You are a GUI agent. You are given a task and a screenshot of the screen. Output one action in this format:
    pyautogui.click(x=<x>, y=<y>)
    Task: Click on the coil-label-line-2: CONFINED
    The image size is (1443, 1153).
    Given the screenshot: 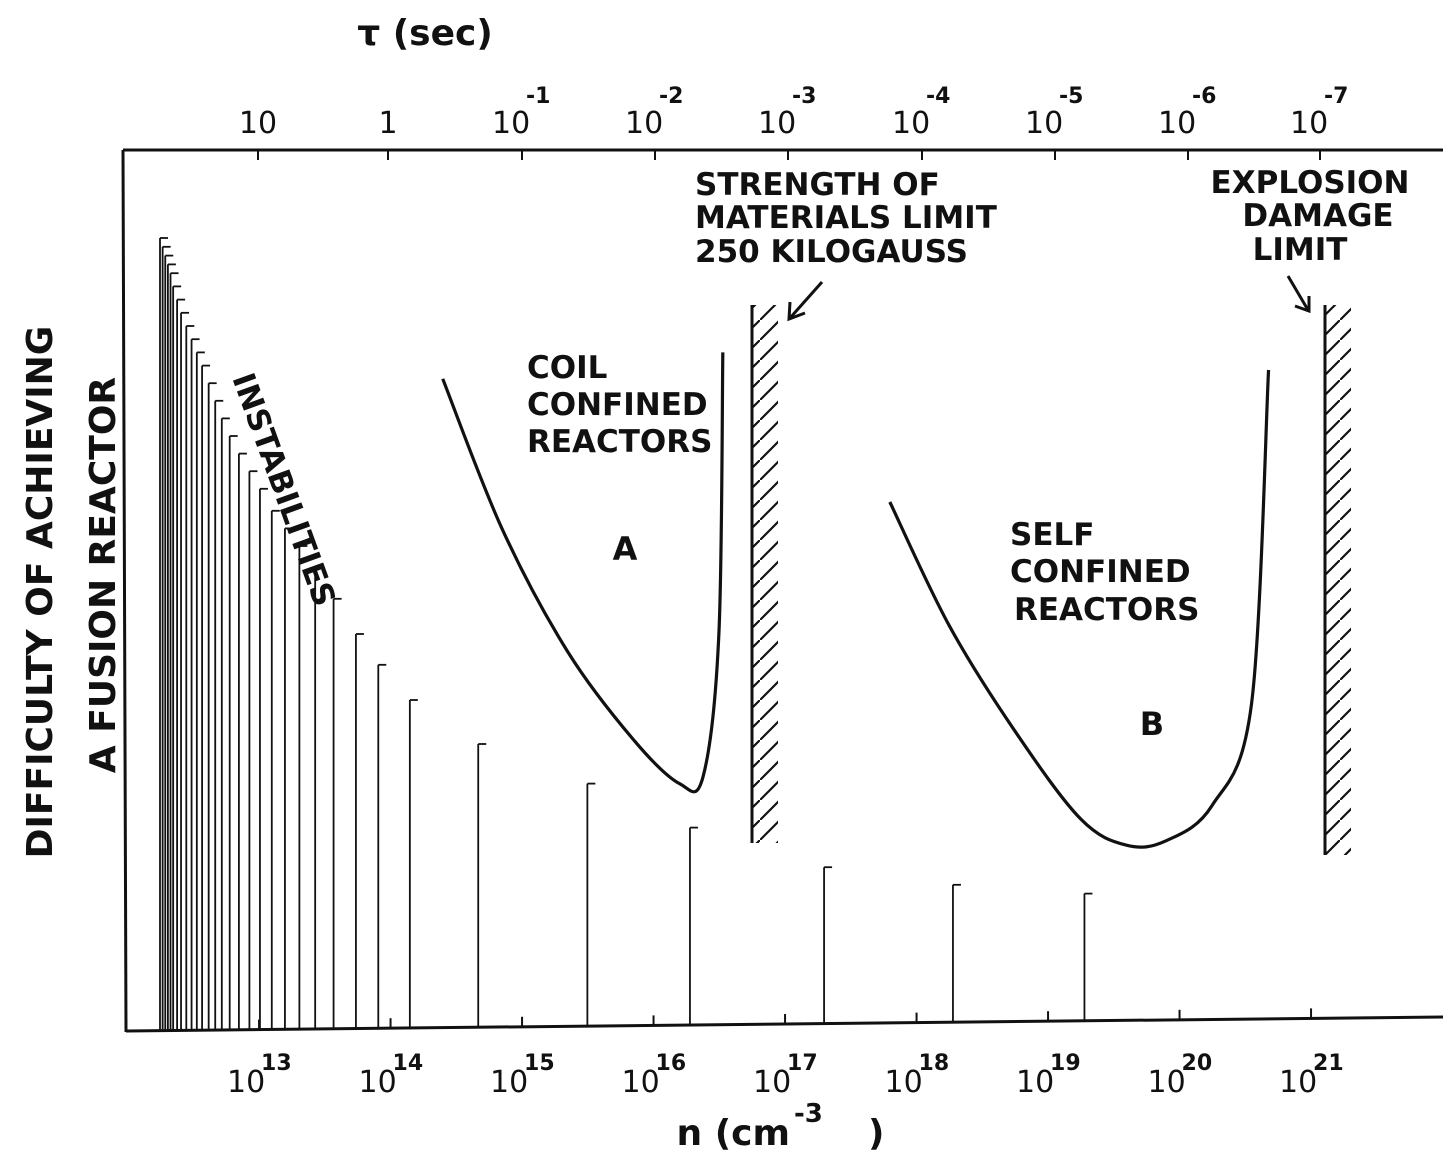 What is the action you would take?
    pyautogui.click(x=617, y=405)
    